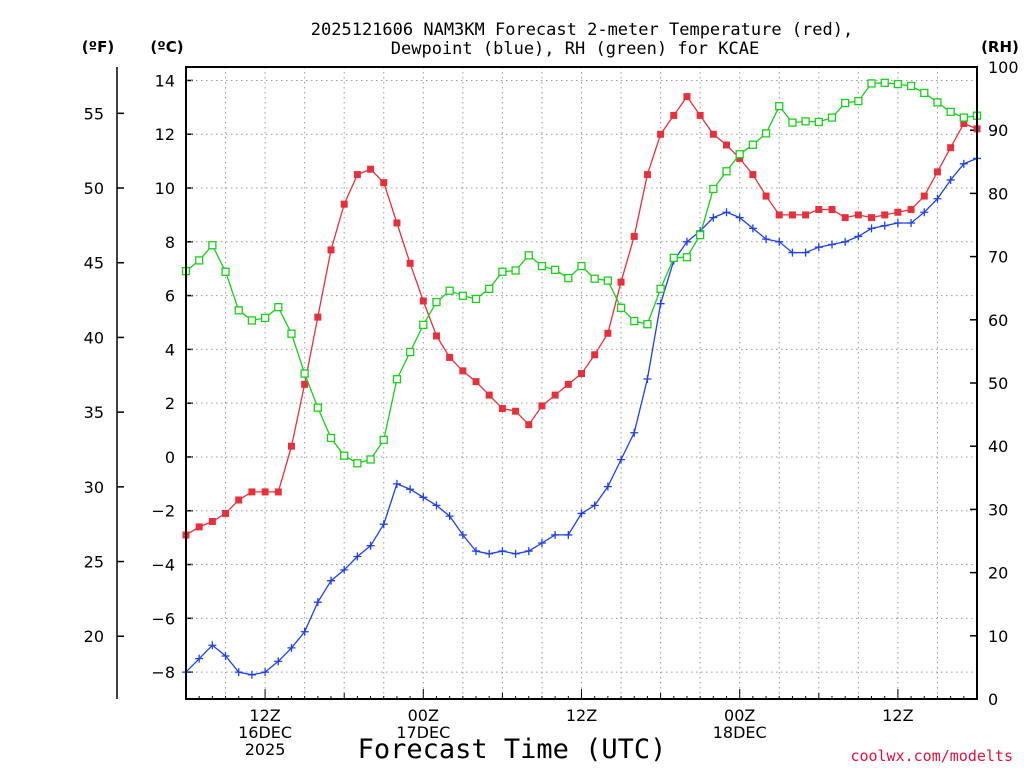 The width and height of the screenshot is (1024, 768). I want to click on rh-tick-label: 70, so click(998, 257).